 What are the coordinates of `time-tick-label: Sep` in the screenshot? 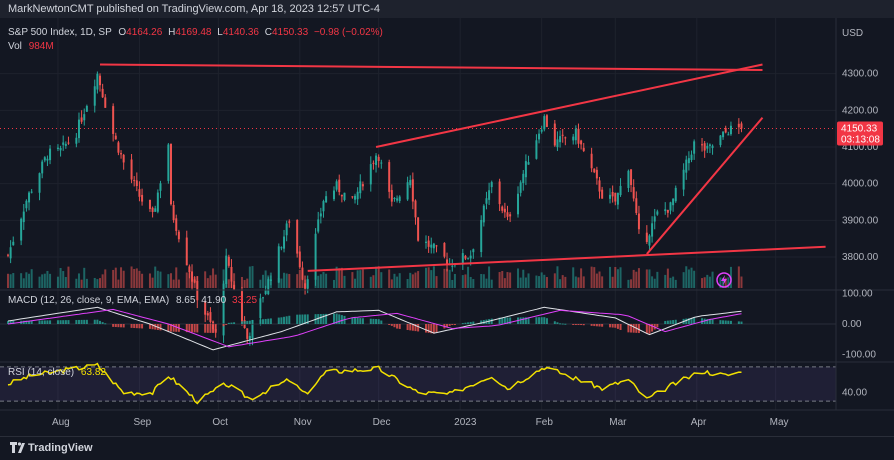 It's located at (142, 422).